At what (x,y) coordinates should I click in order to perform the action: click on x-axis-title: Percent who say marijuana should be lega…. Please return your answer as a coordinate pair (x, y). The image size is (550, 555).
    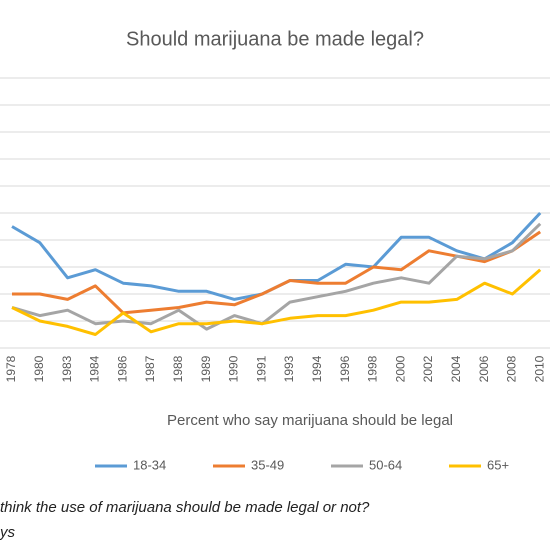
    Looking at the image, I should click on (310, 420).